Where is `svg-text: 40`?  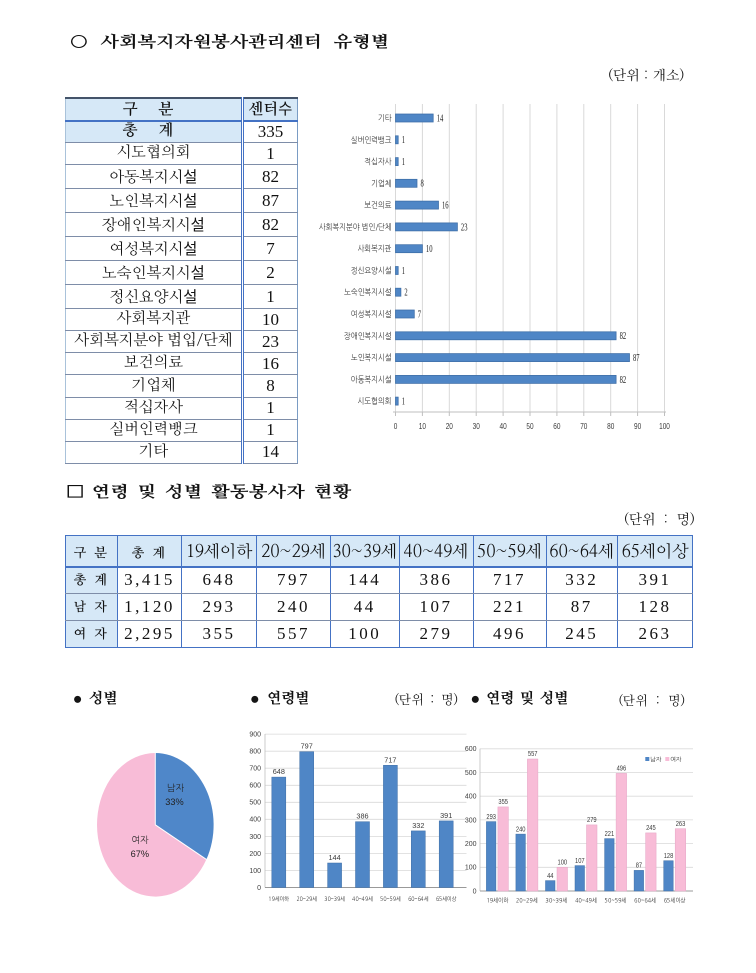
svg-text: 40 is located at coordinates (502, 426).